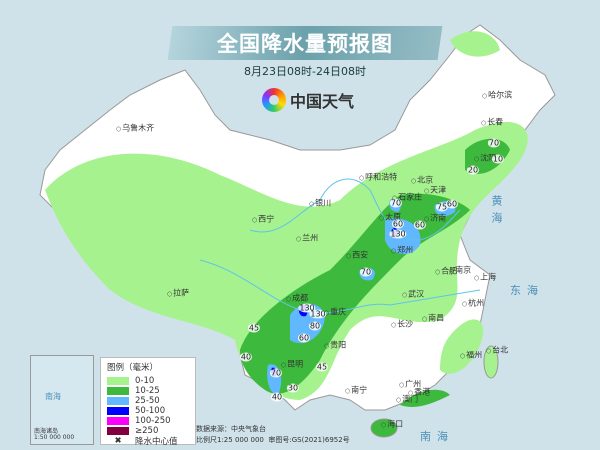  I want to click on legend-item: 0-10, so click(148, 381).